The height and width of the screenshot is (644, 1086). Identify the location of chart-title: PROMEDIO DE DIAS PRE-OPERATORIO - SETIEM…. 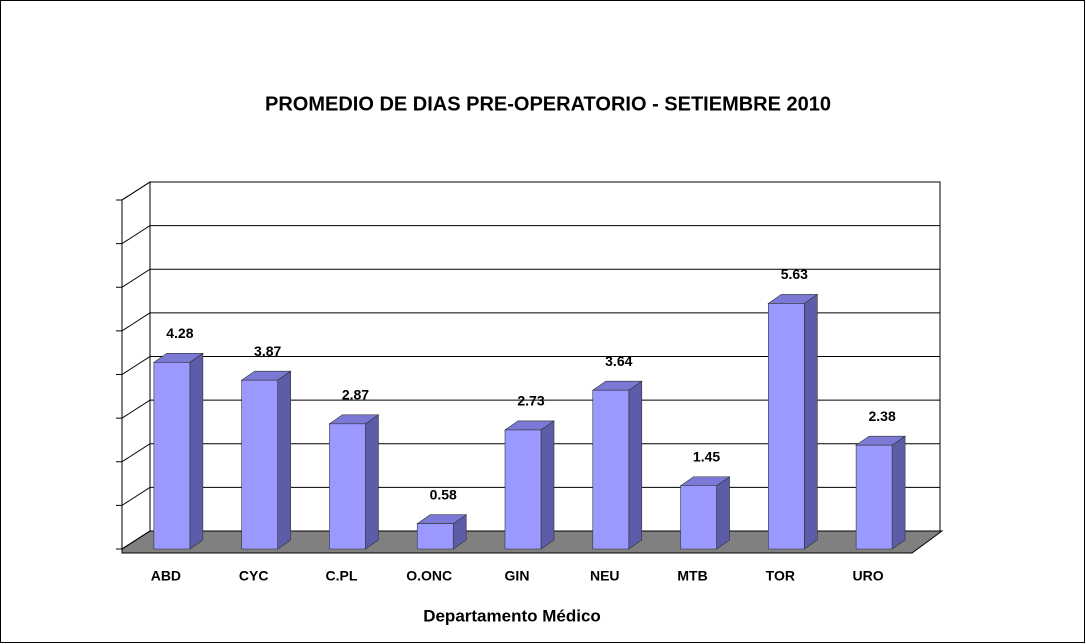
(548, 104).